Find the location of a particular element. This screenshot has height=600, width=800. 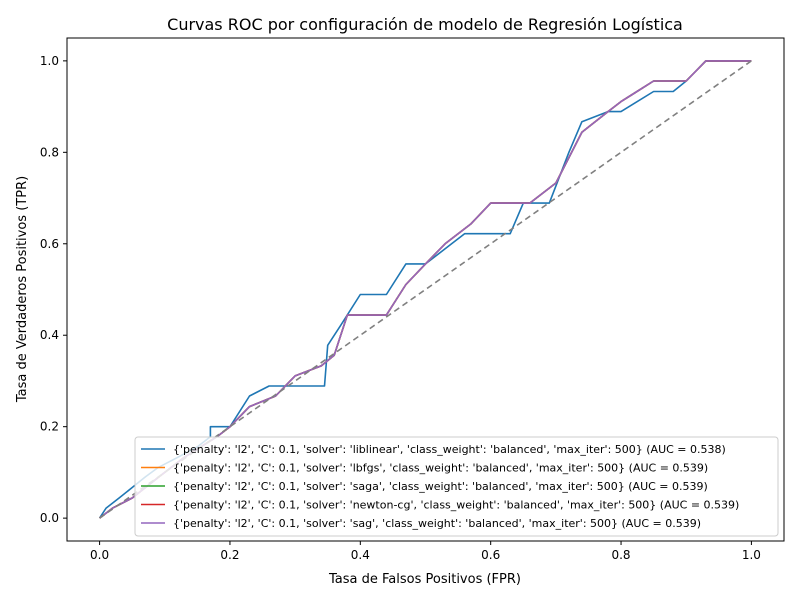

y-axis-label: Tasa de Verdaderos Positivos (TPR) is located at coordinates (22, 289).